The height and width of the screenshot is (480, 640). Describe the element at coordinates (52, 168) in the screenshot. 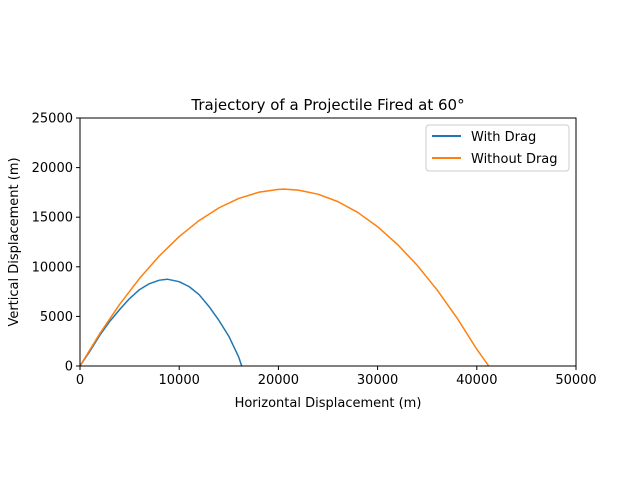

I see `y-tick-label: 20000` at that location.